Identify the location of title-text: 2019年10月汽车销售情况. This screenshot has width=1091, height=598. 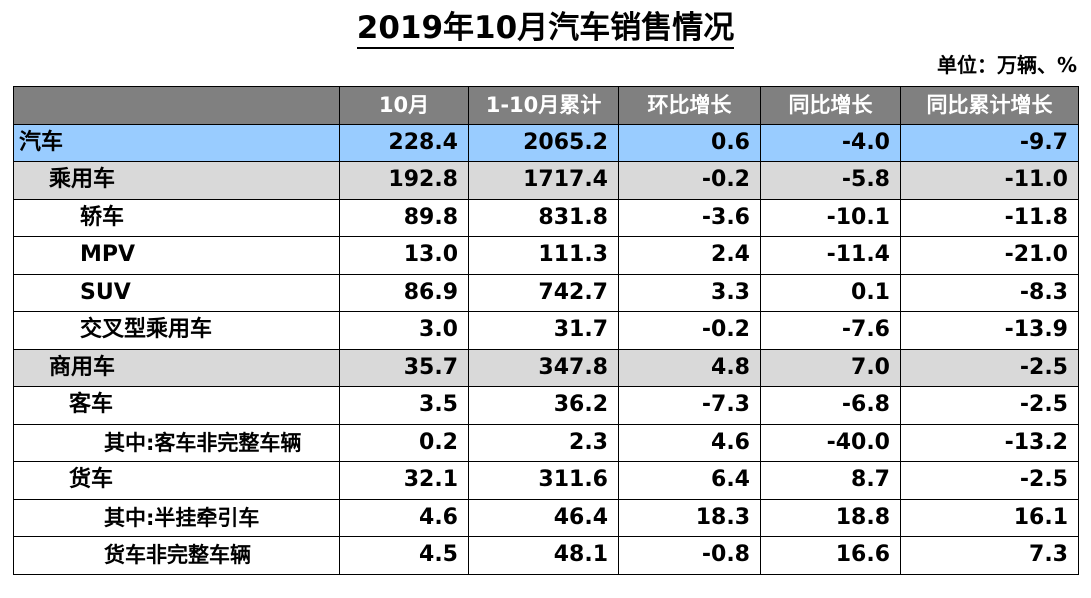
(545, 29).